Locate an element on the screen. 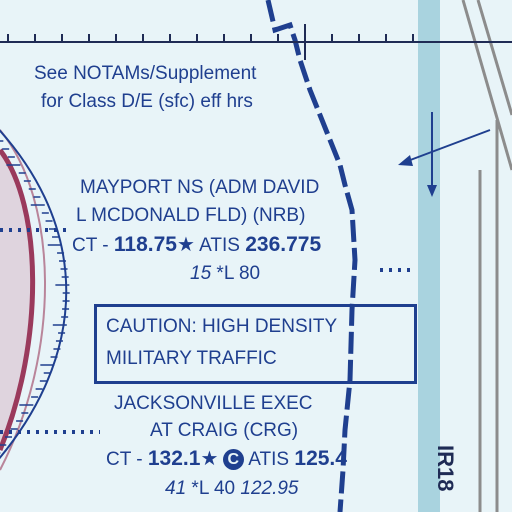  notam-note-line2: for Class D/E (sfc) eff hrs is located at coordinates (147, 101).